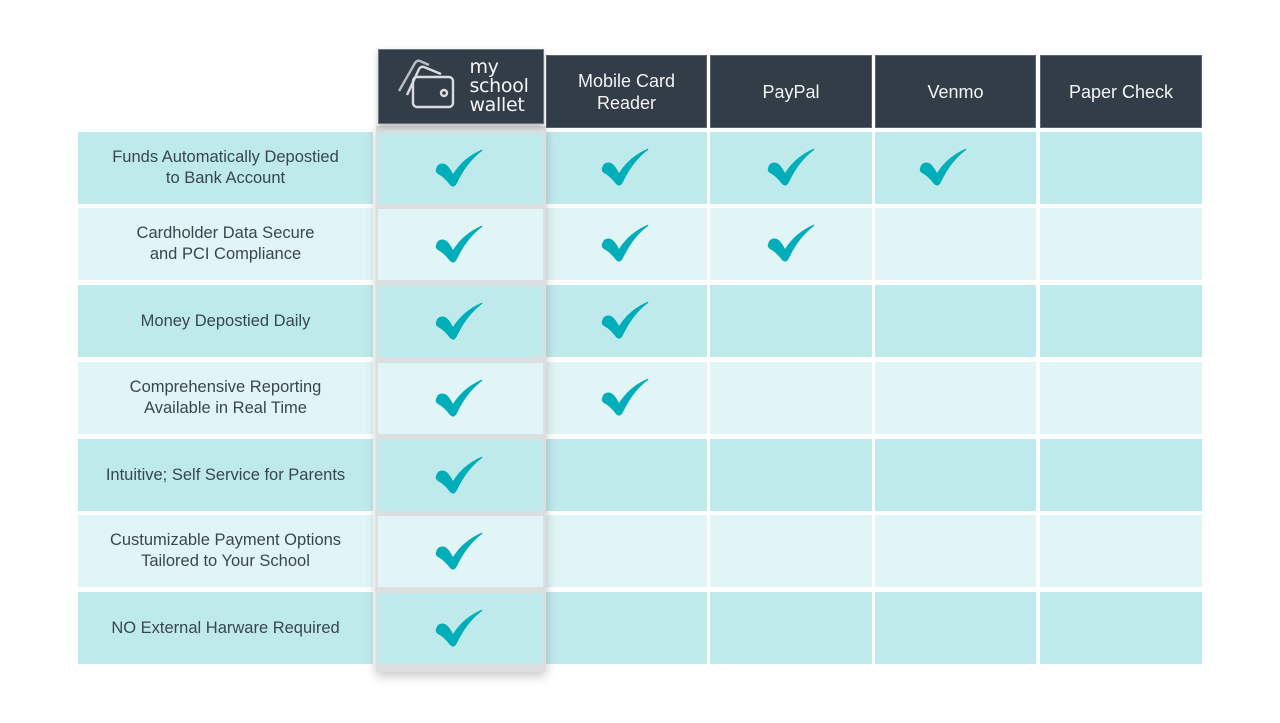 This screenshot has height=723, width=1280. Describe the element at coordinates (225, 475) in the screenshot. I see `feature-label: Intuitive; Self Service for Parents` at that location.